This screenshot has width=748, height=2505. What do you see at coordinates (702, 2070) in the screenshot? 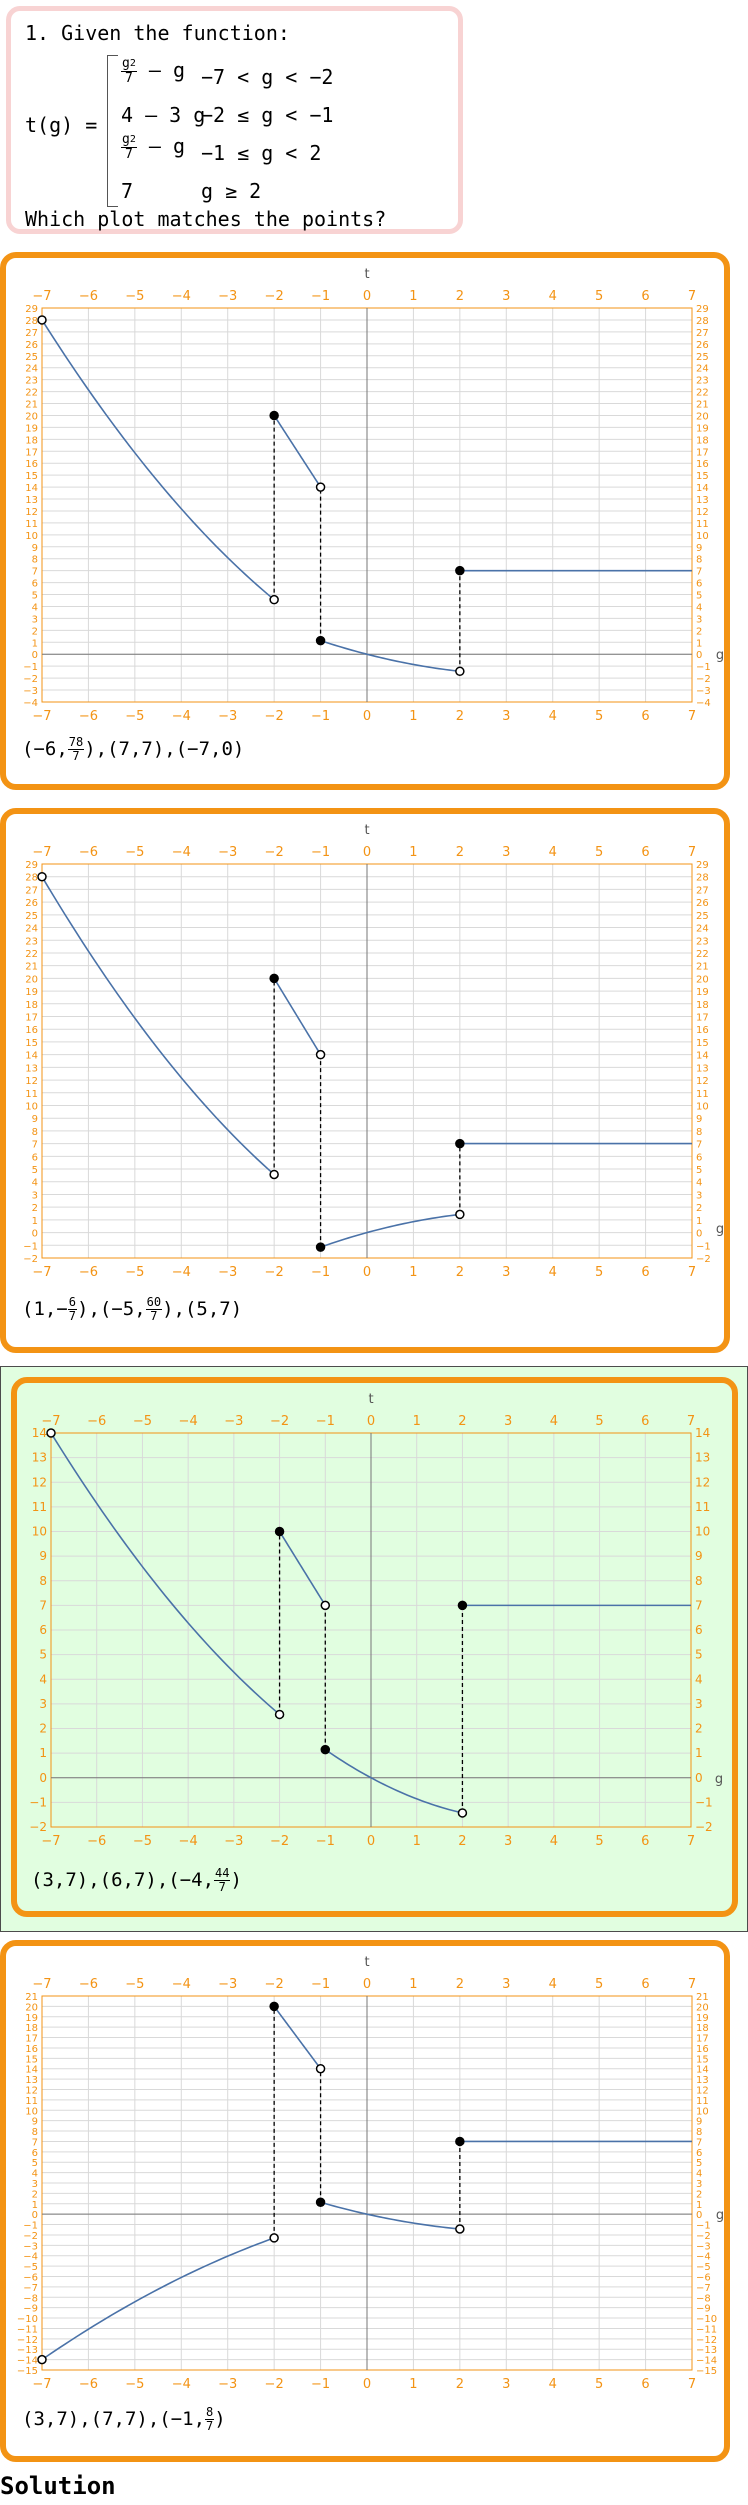
I see `y-tick-label: 14` at bounding box center [702, 2070].